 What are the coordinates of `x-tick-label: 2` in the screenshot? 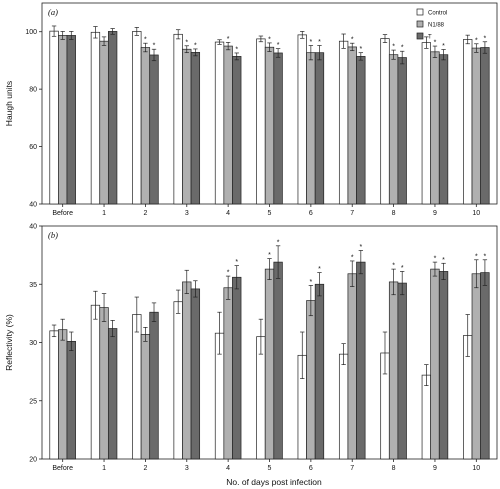 It's located at (145, 213).